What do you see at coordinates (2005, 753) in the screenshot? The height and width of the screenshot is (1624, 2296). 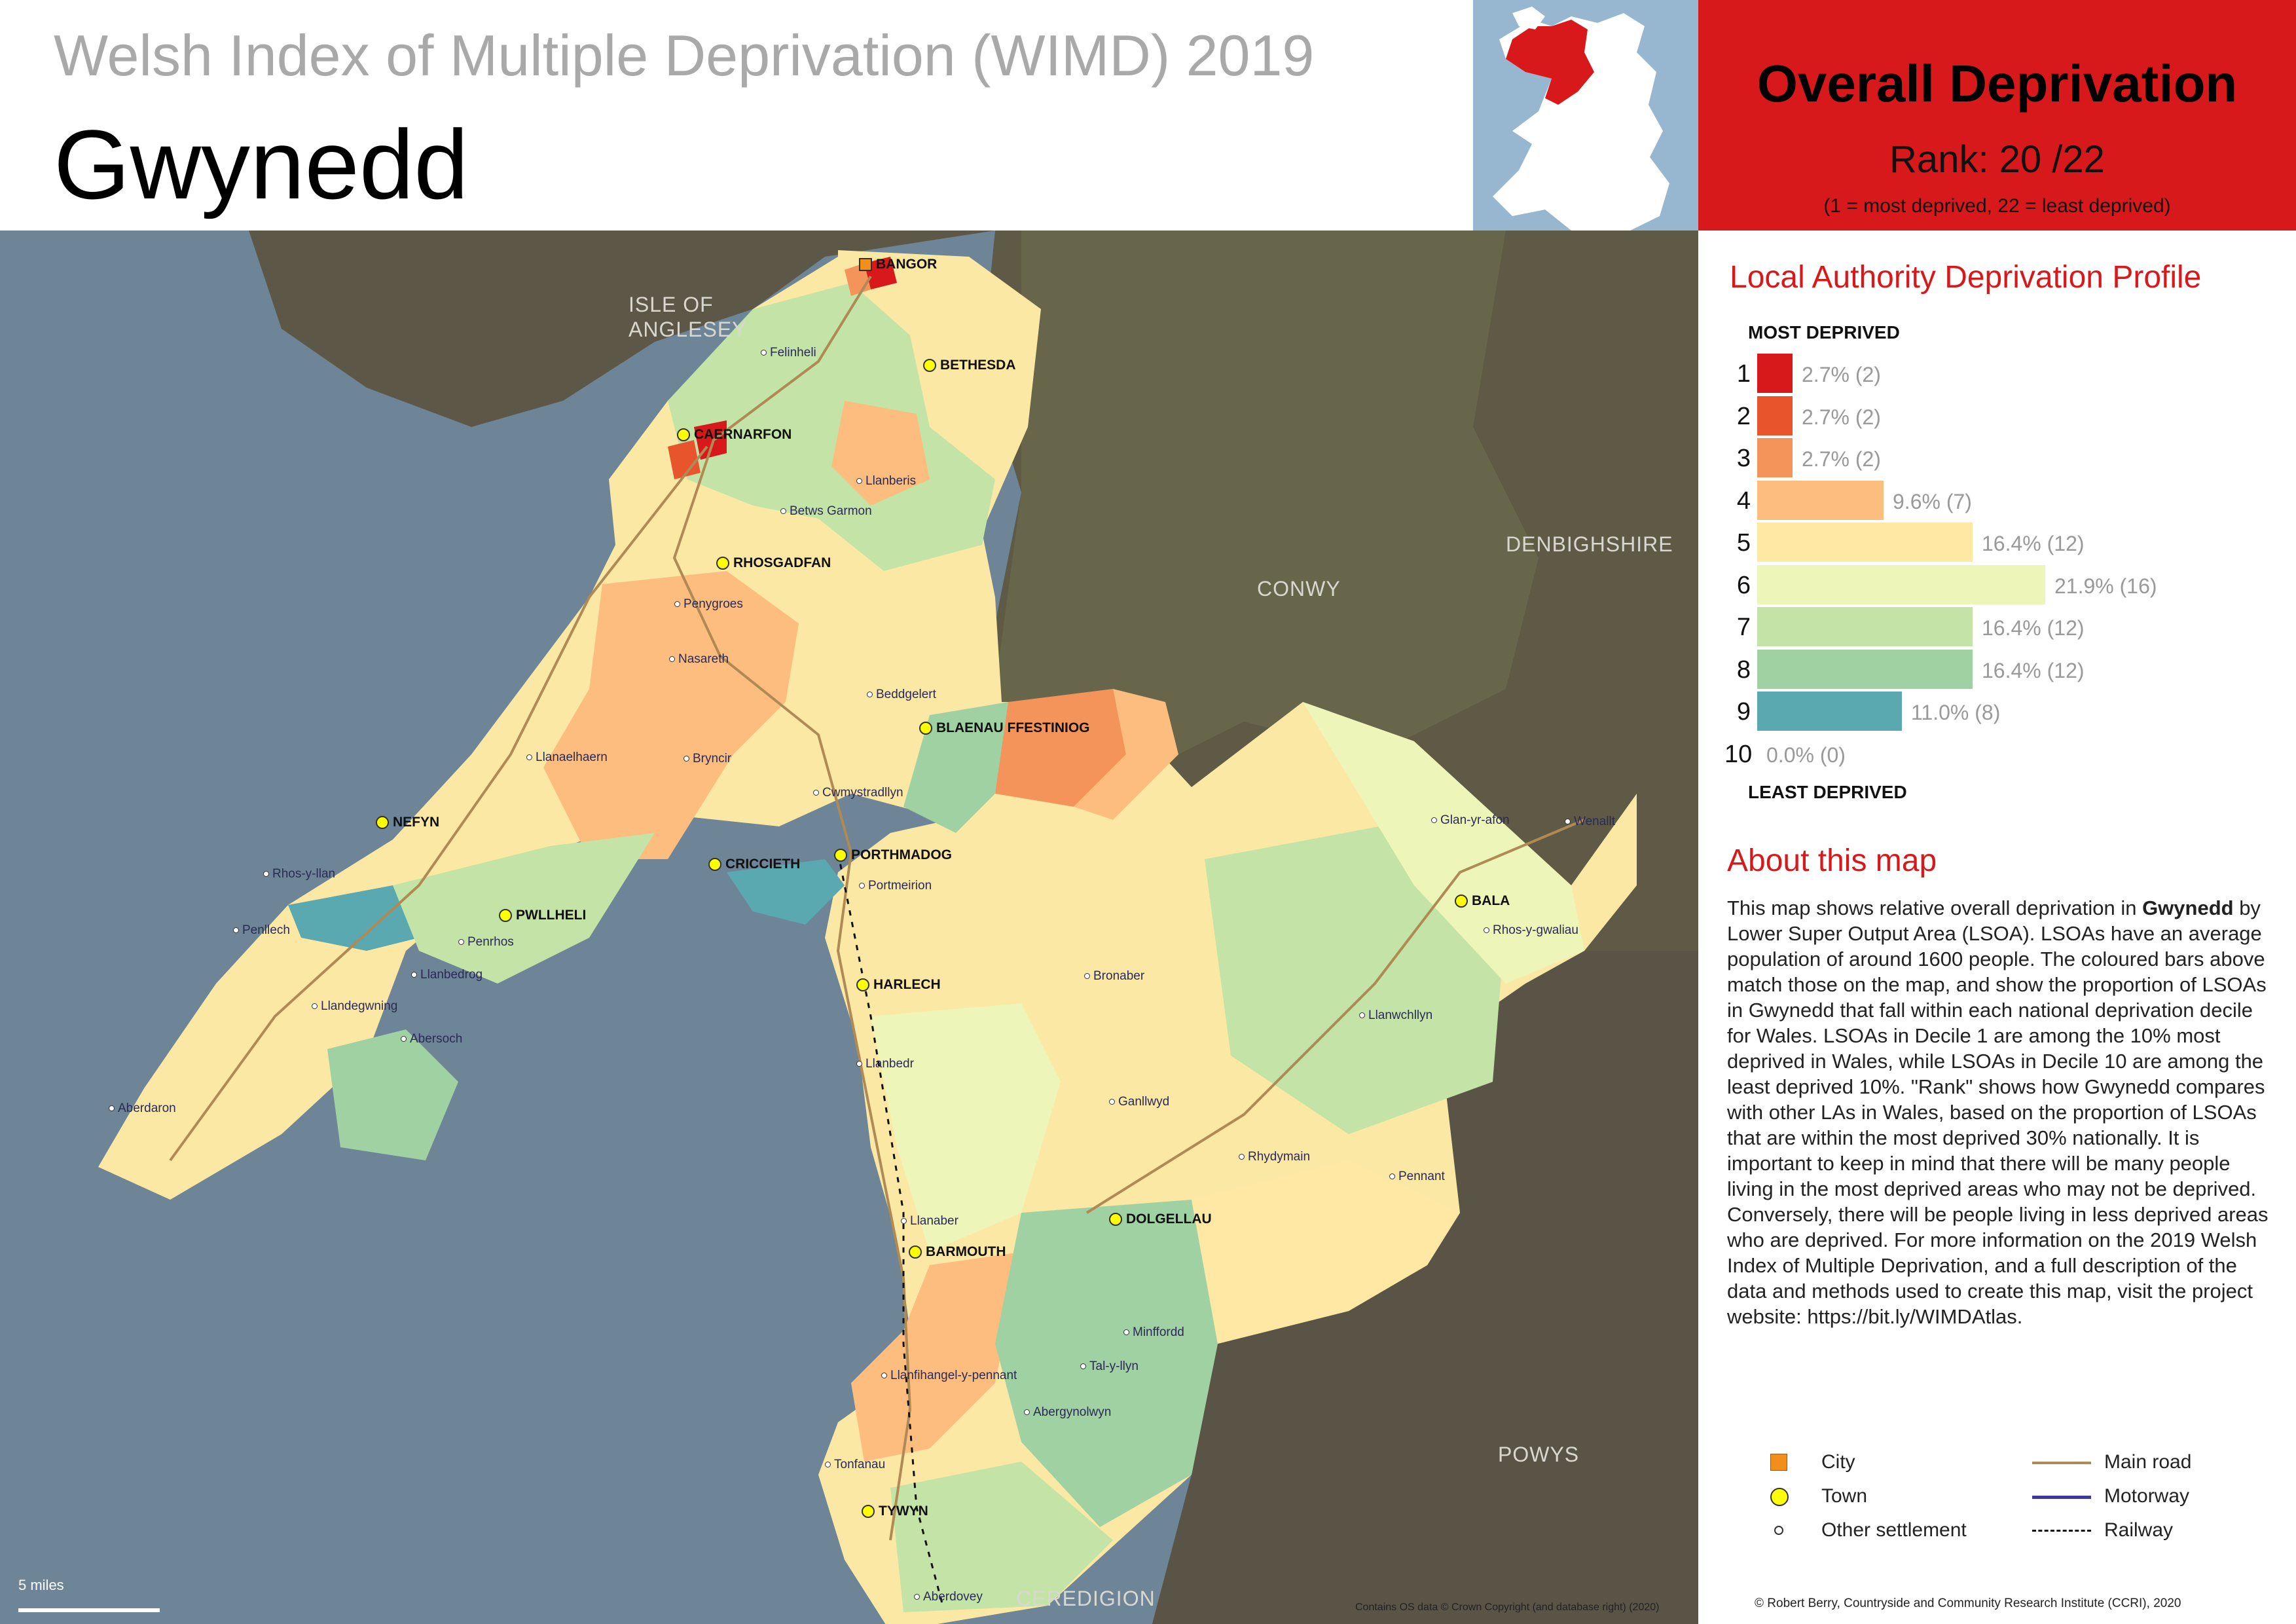 I see `decile-row-10: 10 0.0% (0)` at bounding box center [2005, 753].